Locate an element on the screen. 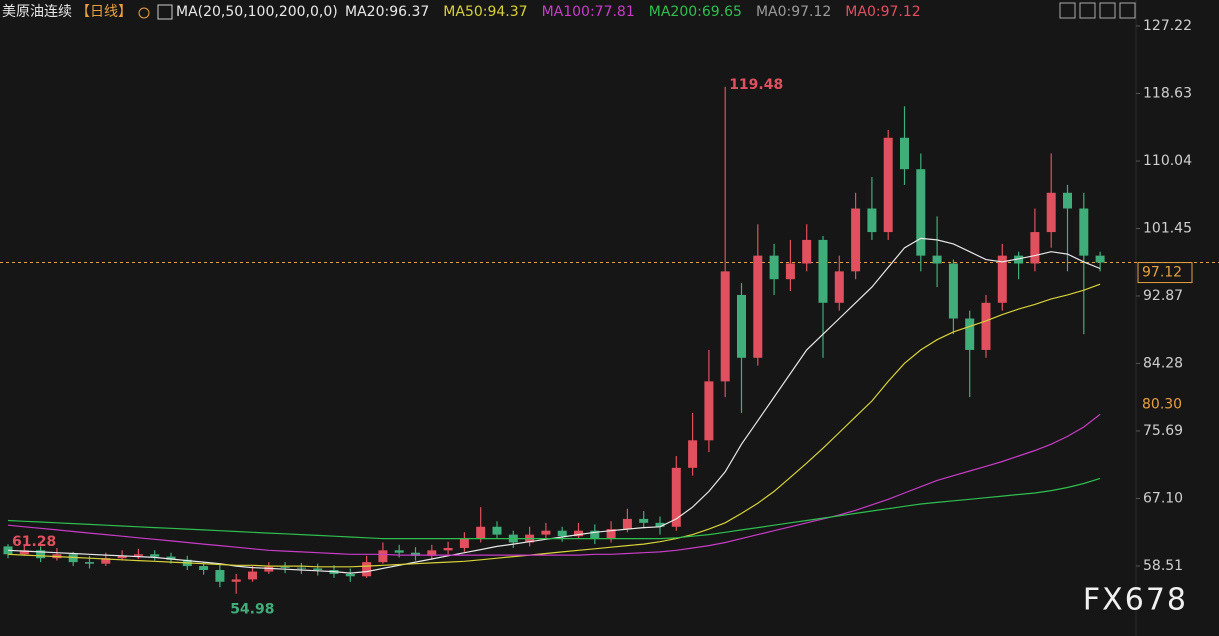 This screenshot has width=1219, height=636. price-tag: 97.12 is located at coordinates (1162, 273).